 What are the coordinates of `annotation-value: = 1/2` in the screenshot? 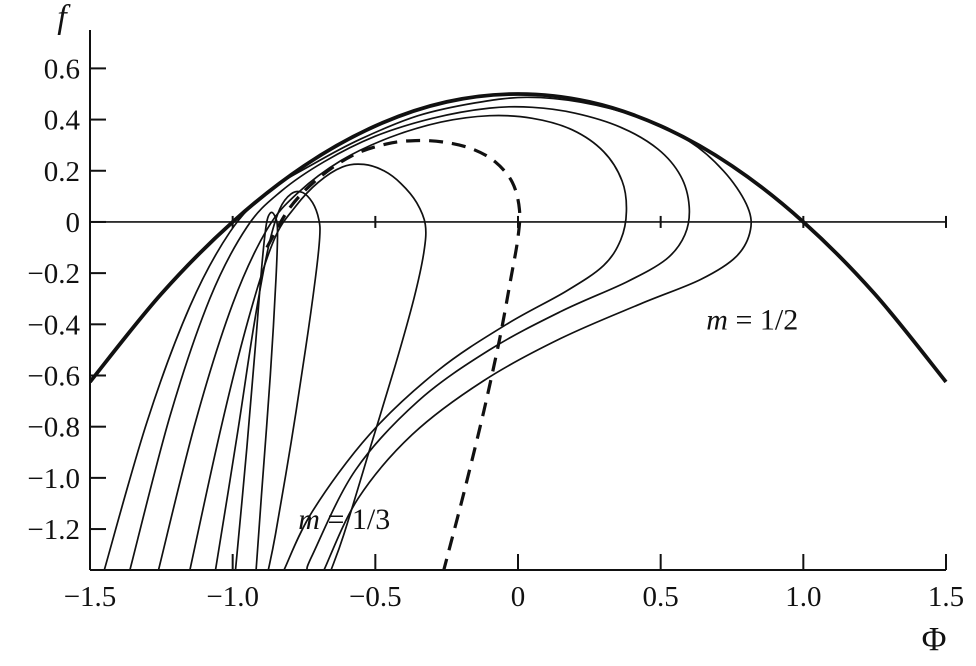 It's located at (763, 319).